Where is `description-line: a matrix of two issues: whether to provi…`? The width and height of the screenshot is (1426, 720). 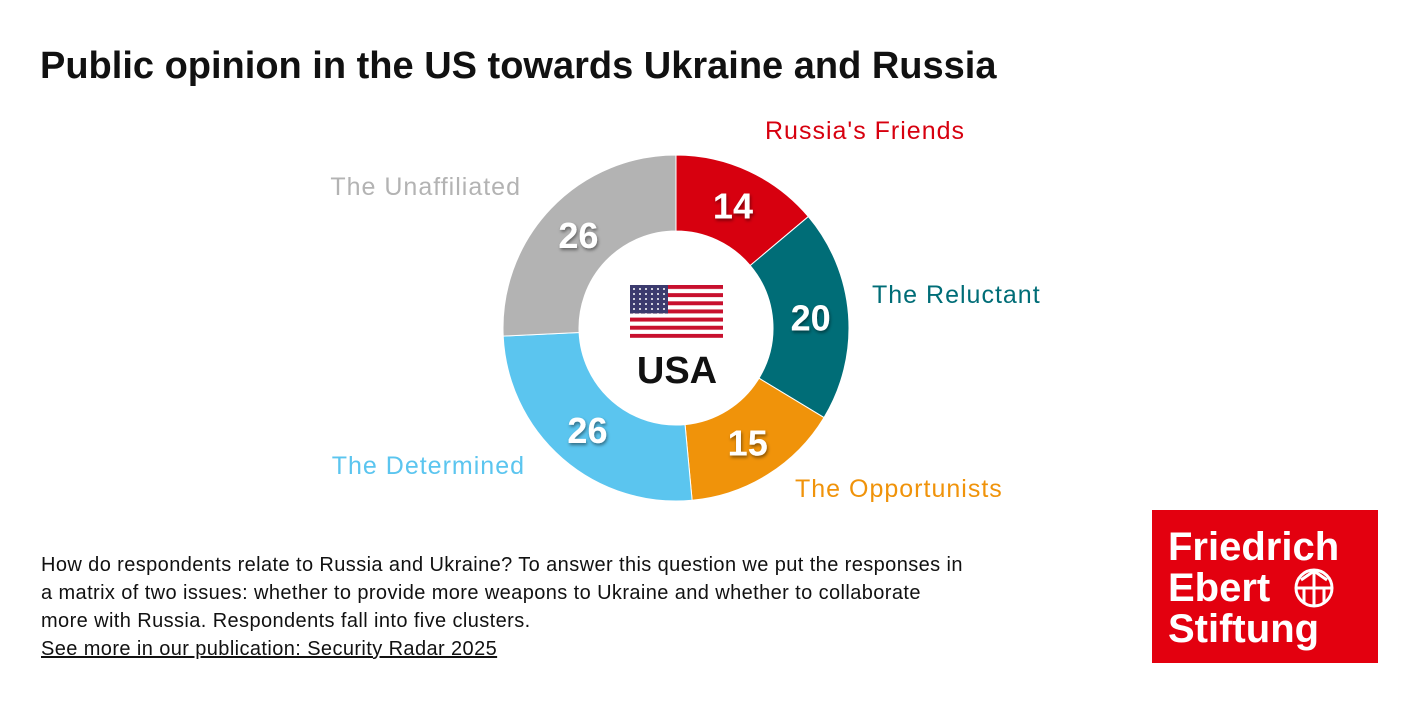
description-line: a matrix of two issues: whether to provi… is located at coordinates (481, 593).